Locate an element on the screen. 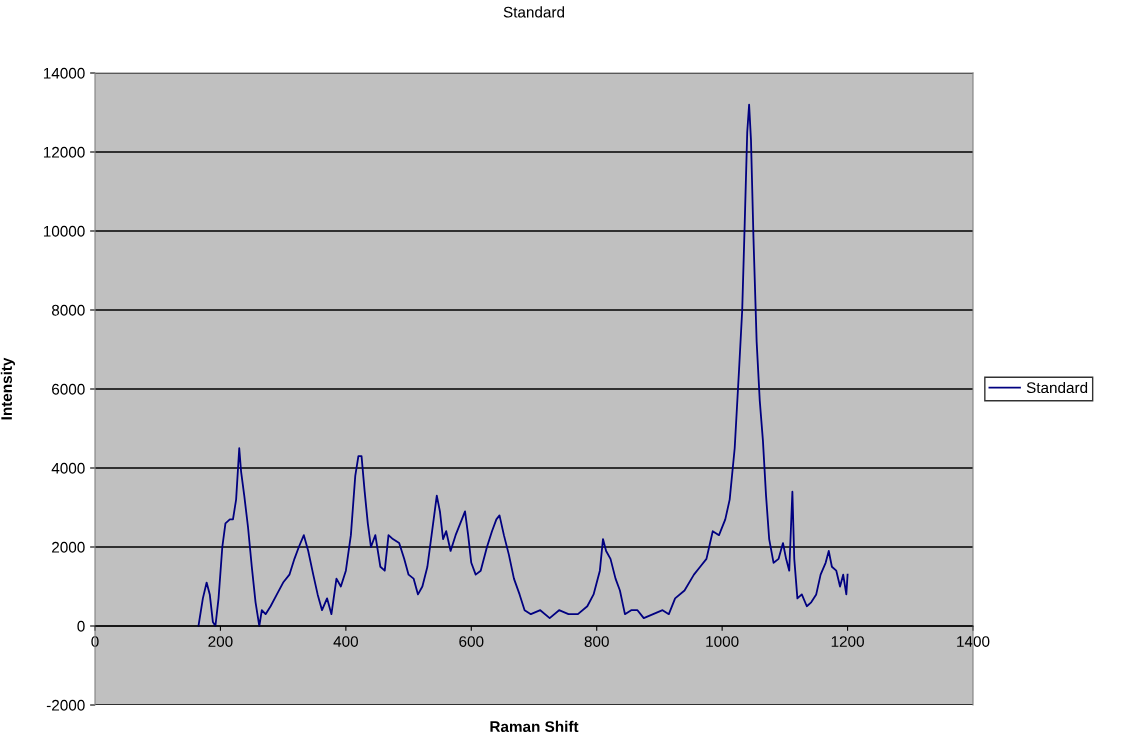 Image resolution: width=1124 pixels, height=742 pixels. x-tick-label: 1200 is located at coordinates (847, 641).